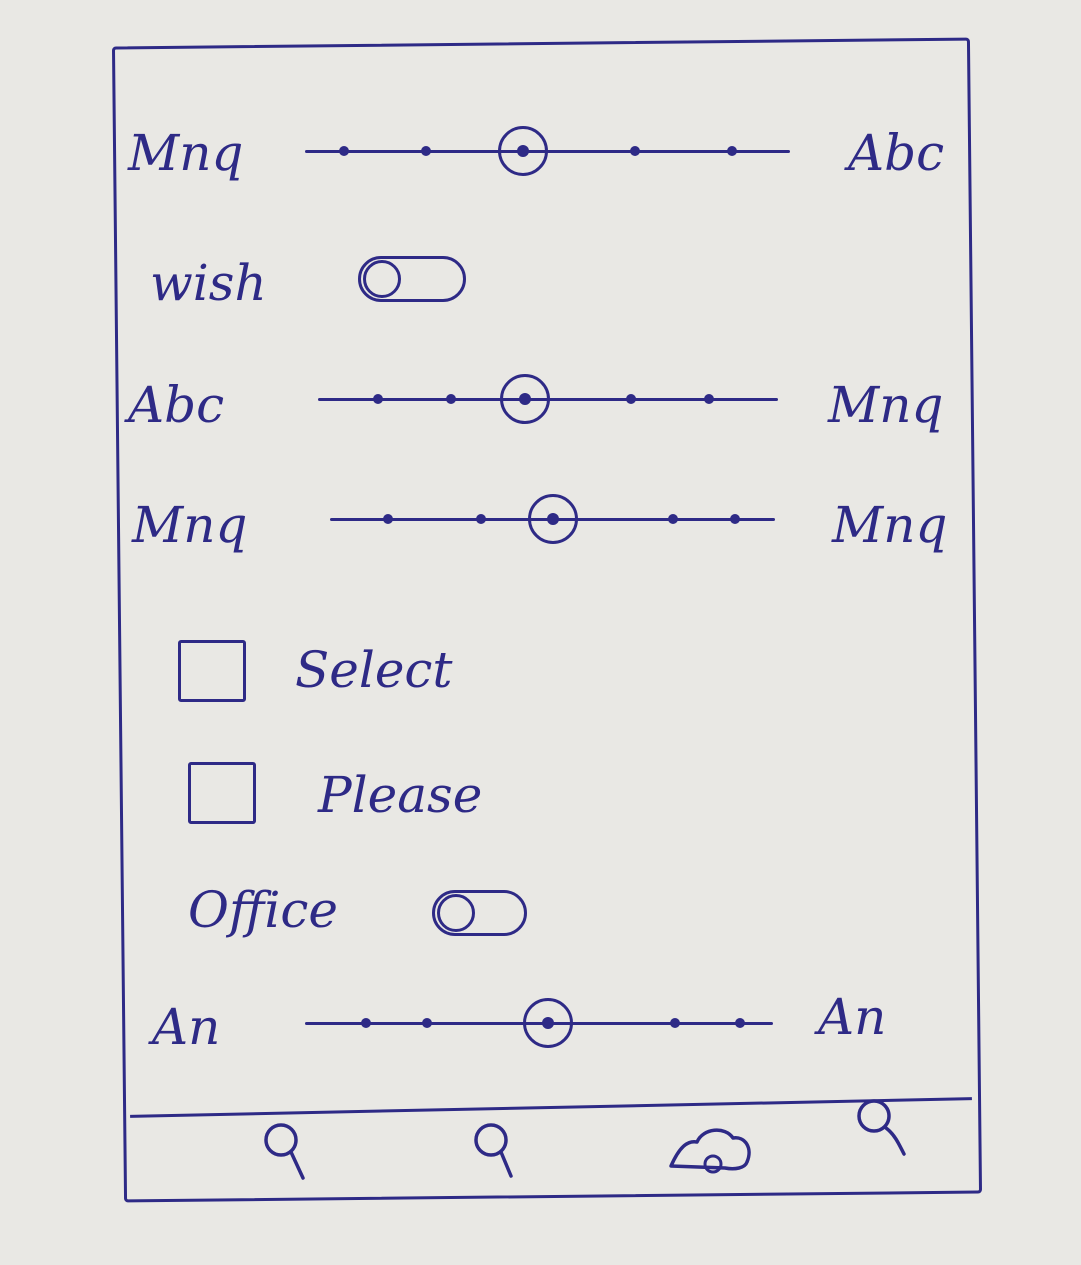 The width and height of the screenshot is (1081, 1265). What do you see at coordinates (190, 525) in the screenshot?
I see `slider-3-left-label: Mnq` at bounding box center [190, 525].